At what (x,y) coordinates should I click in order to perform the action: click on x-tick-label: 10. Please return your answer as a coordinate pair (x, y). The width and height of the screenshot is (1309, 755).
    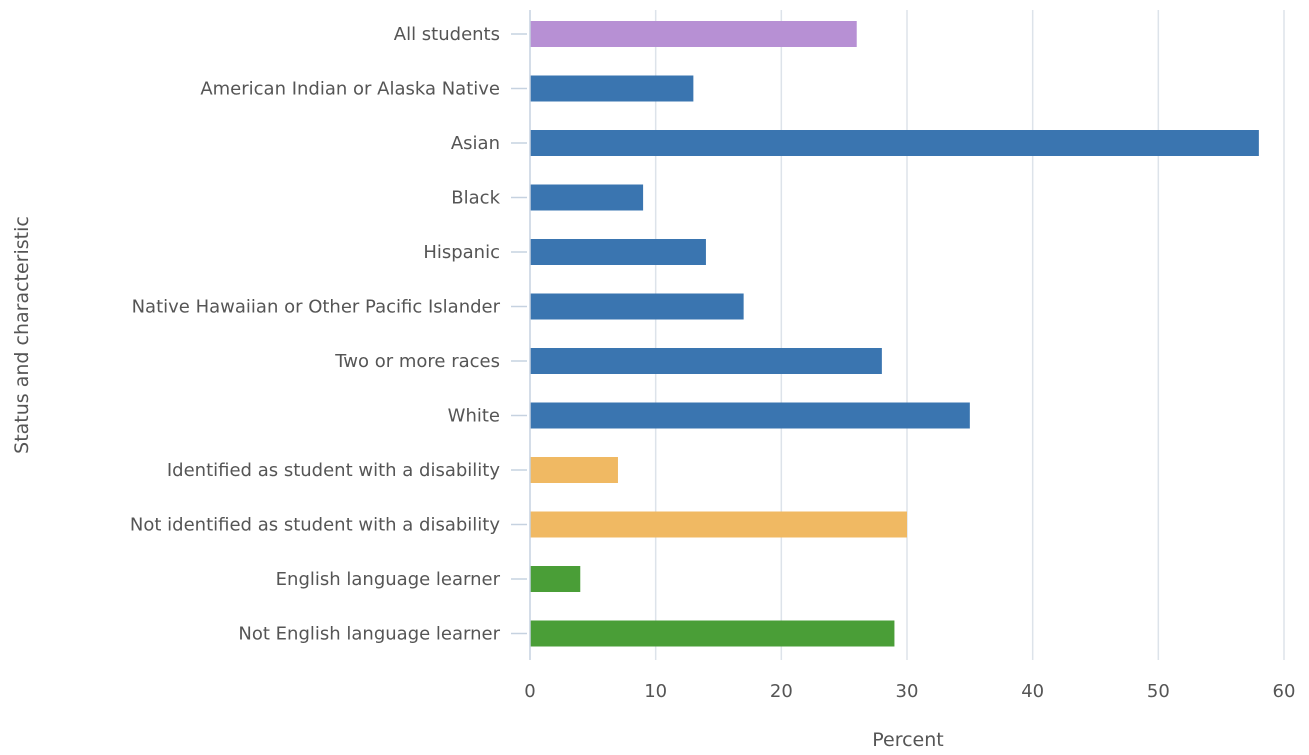
    Looking at the image, I should click on (655, 691).